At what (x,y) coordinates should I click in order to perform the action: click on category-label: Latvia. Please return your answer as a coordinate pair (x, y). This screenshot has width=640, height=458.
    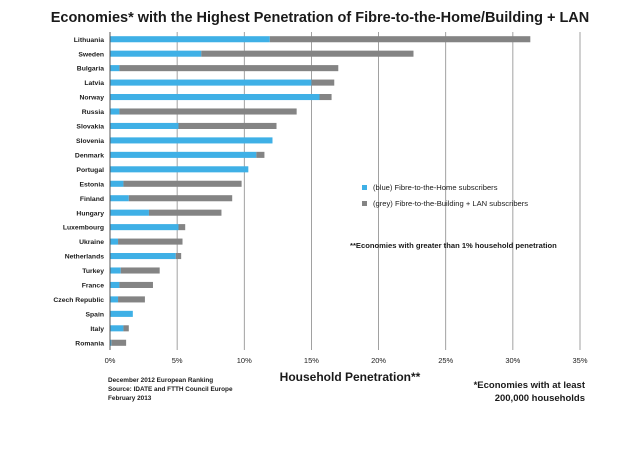
    Looking at the image, I should click on (94, 83).